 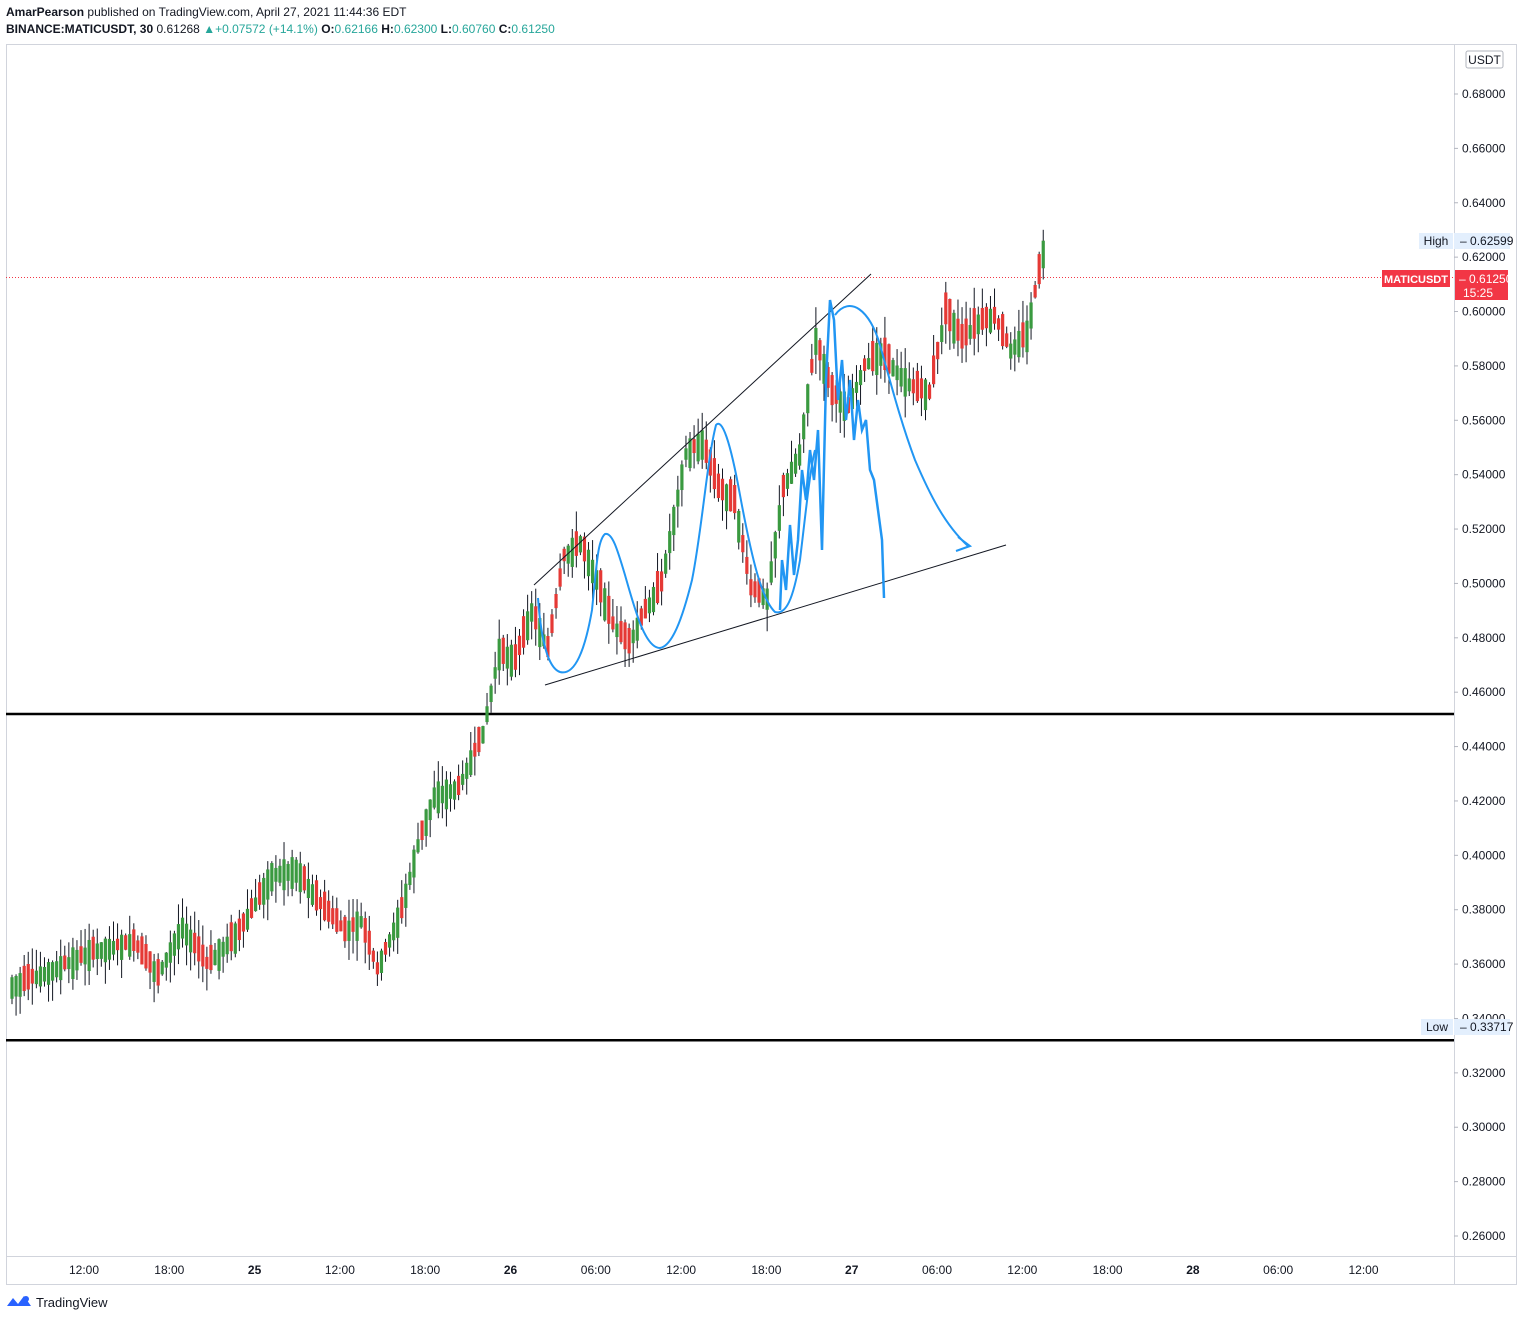 What do you see at coordinates (446, 29) in the screenshot?
I see `low-label: L:` at bounding box center [446, 29].